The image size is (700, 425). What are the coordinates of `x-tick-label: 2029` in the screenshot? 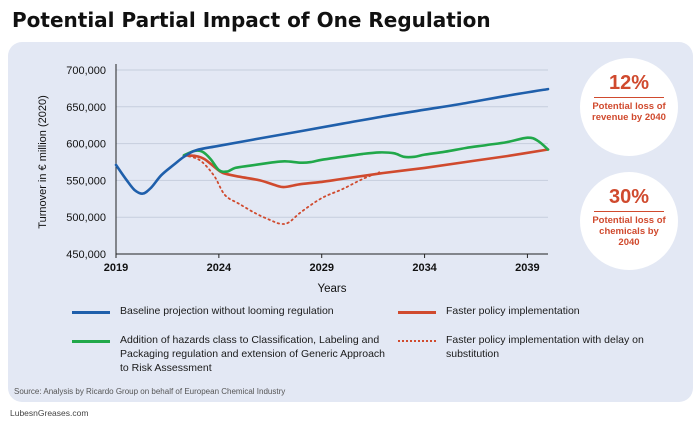 It's located at (321, 268).